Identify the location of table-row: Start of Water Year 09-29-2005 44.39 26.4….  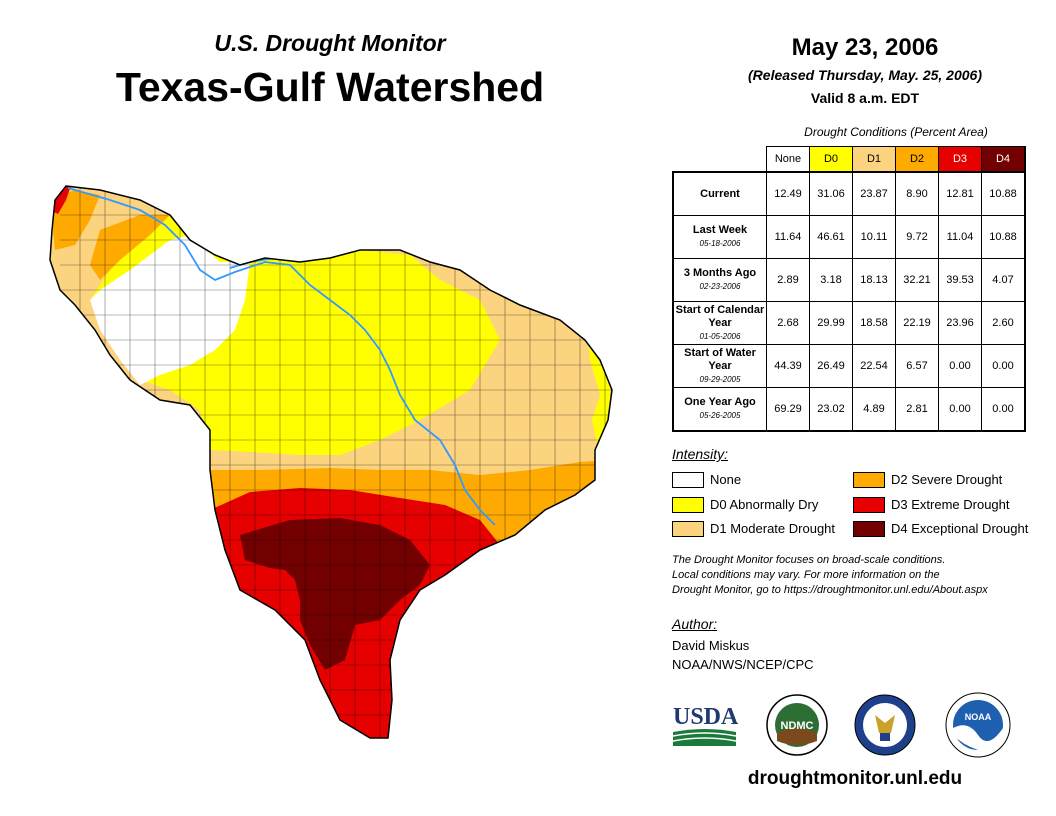
(849, 366).